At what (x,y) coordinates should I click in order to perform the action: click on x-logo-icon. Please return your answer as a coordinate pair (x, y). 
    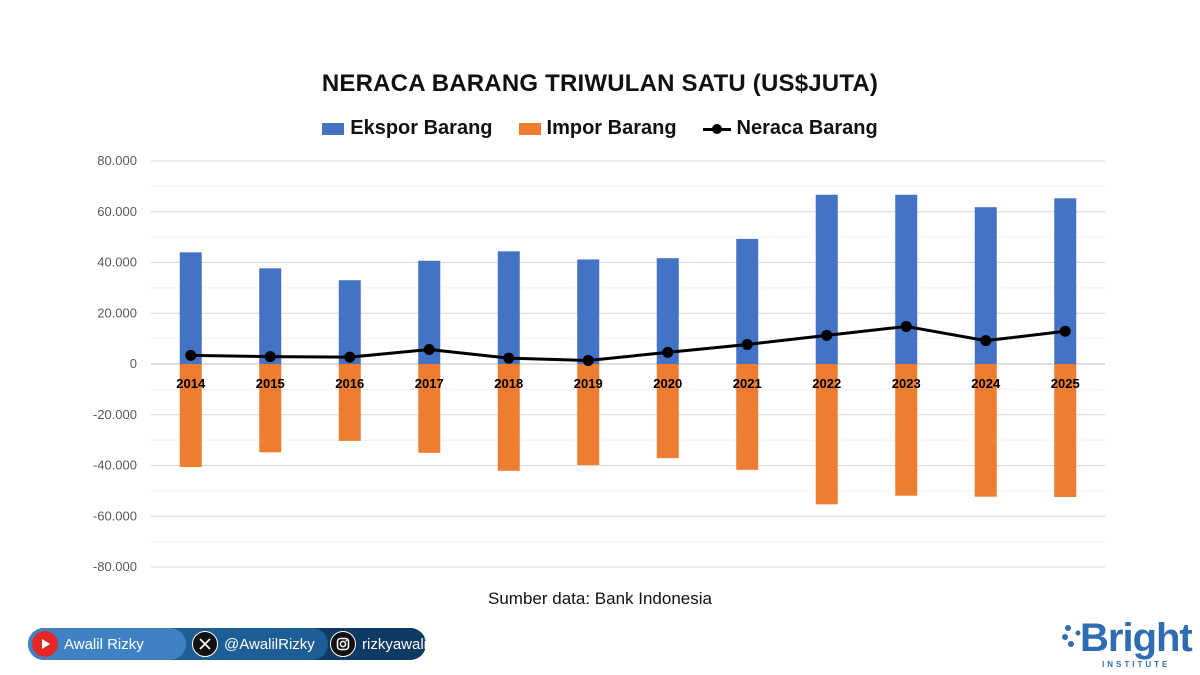
    Looking at the image, I should click on (205, 644).